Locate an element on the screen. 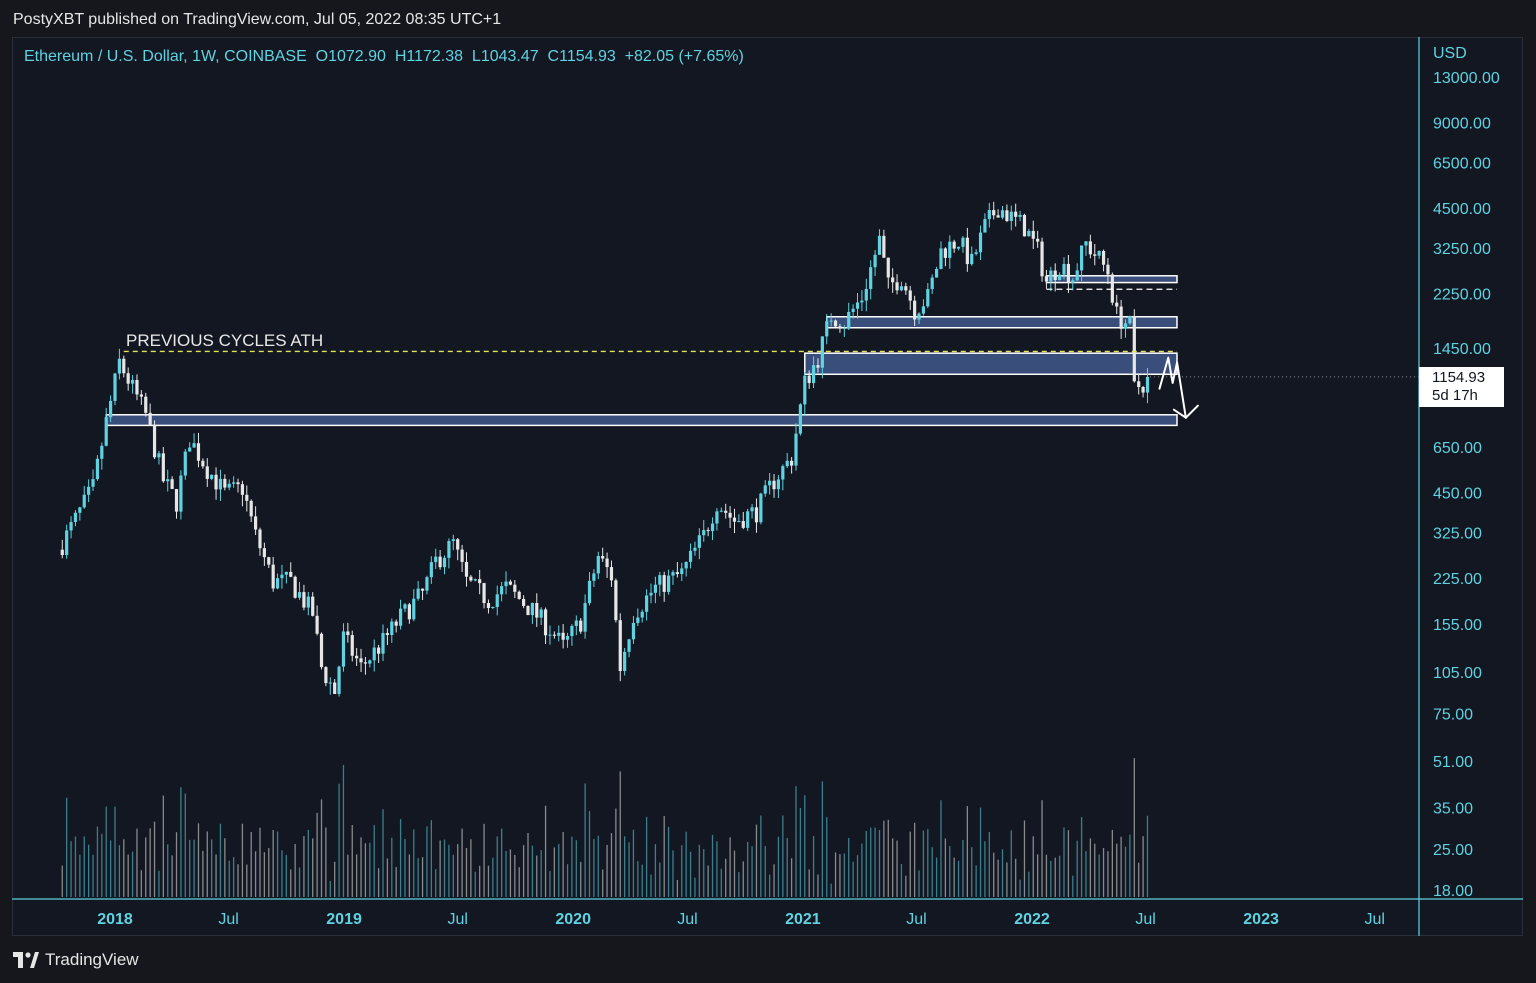 This screenshot has width=1536, height=983. price-change: +82.05 (+7.65%) is located at coordinates (684, 56).